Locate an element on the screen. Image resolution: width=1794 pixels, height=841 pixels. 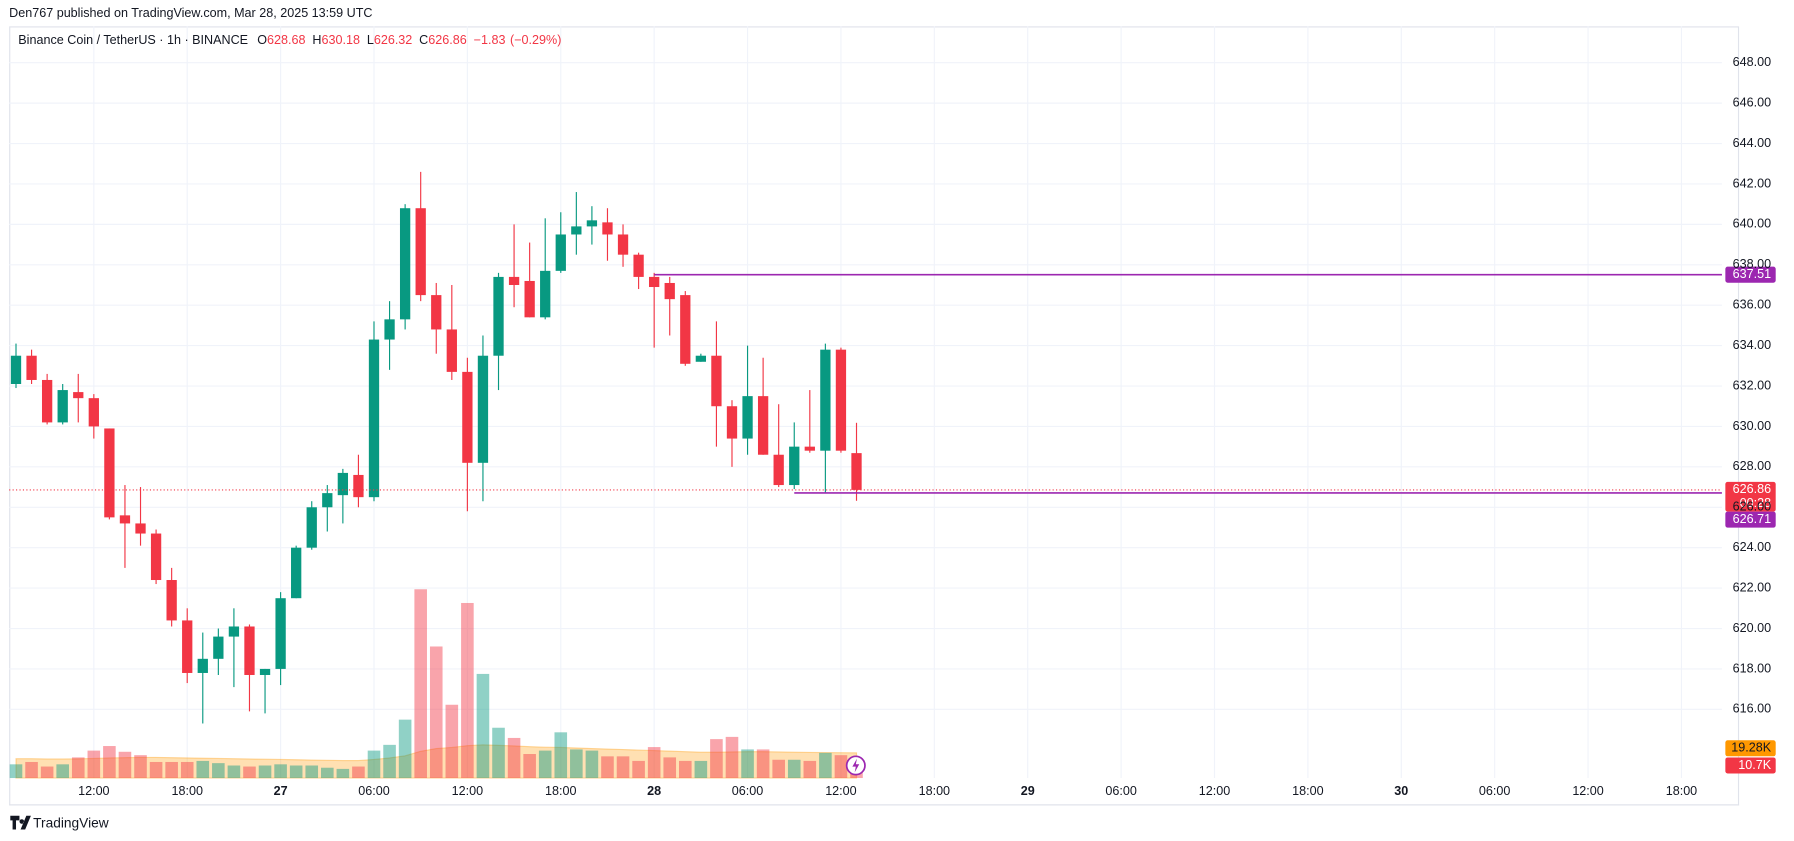
y-tick-label: 620.00 is located at coordinates (1752, 628).